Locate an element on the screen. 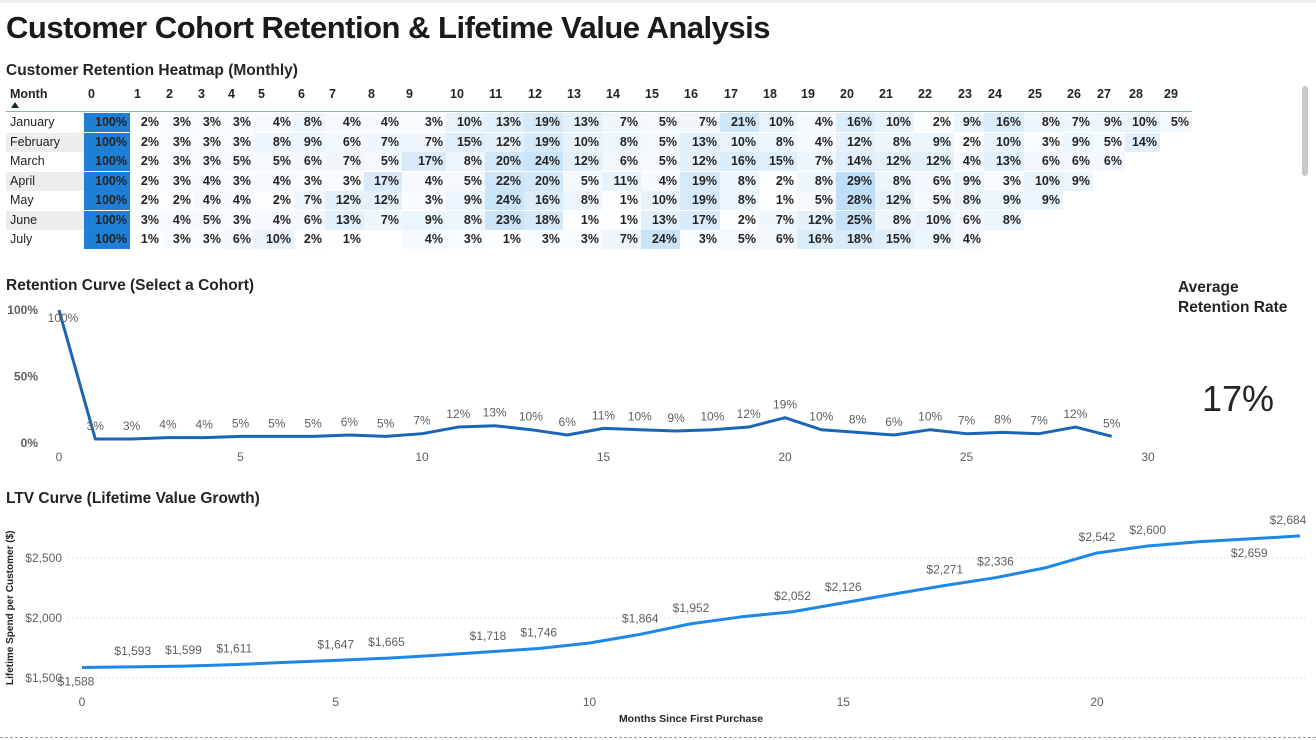 This screenshot has height=740, width=1316. heatmap-cell: 23% is located at coordinates (504, 220).